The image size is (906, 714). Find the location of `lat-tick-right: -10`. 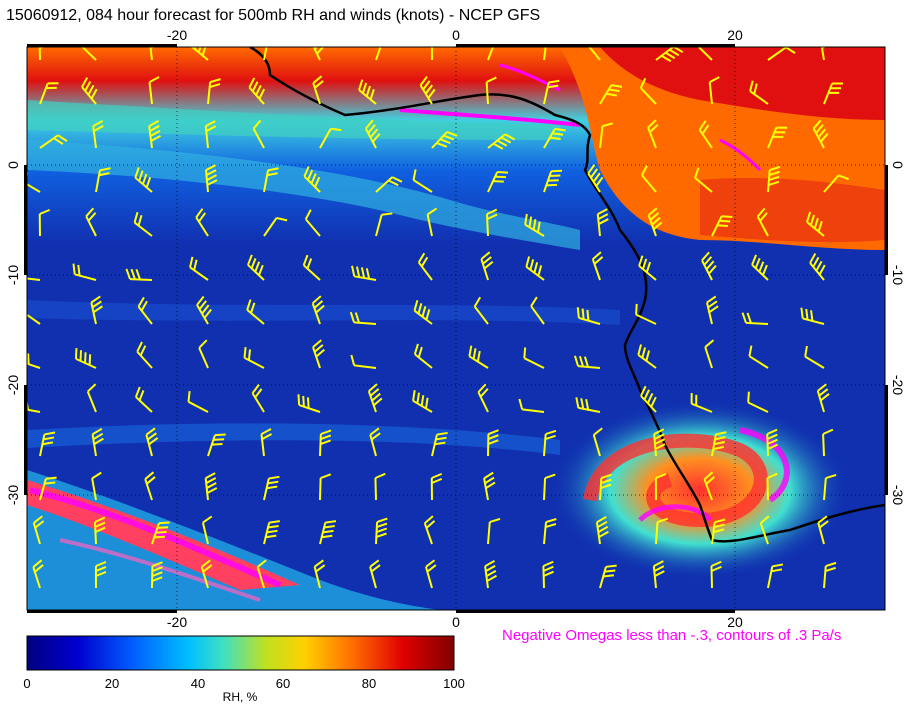

lat-tick-right: -10 is located at coordinates (898, 275).